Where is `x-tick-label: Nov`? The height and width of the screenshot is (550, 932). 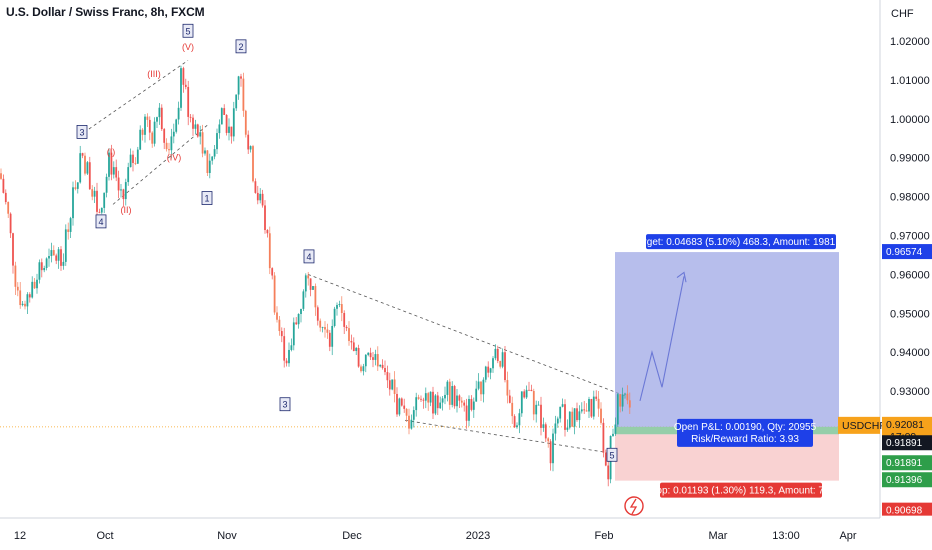
x-tick-label: Nov is located at coordinates (227, 536).